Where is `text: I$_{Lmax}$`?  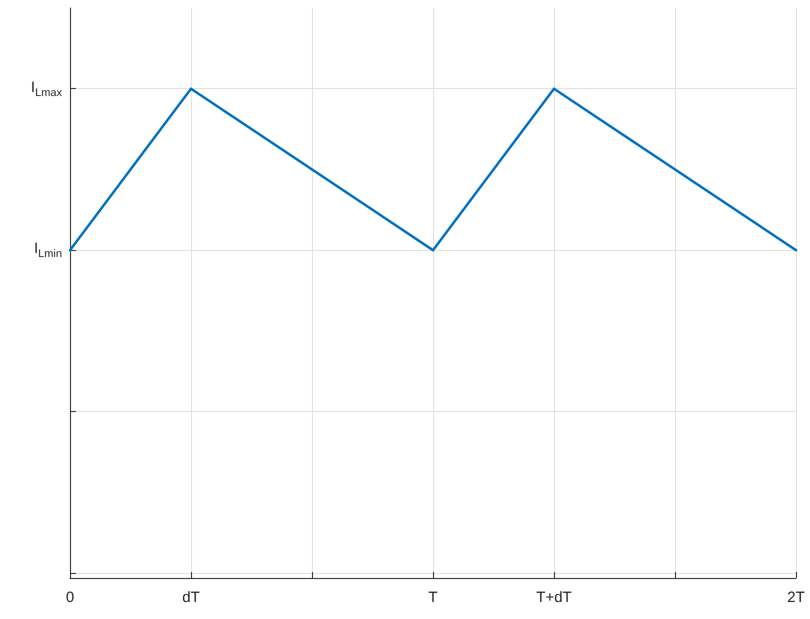 text: I$_{Lmax}$ is located at coordinates (46, 88).